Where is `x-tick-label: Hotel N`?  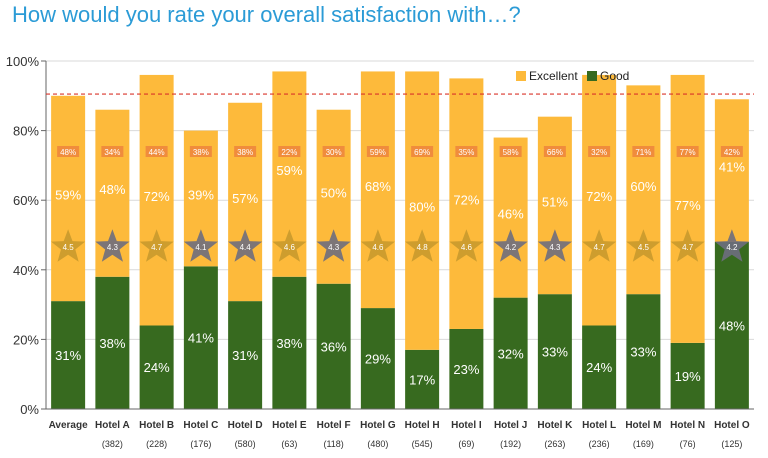 x-tick-label: Hotel N is located at coordinates (687, 425).